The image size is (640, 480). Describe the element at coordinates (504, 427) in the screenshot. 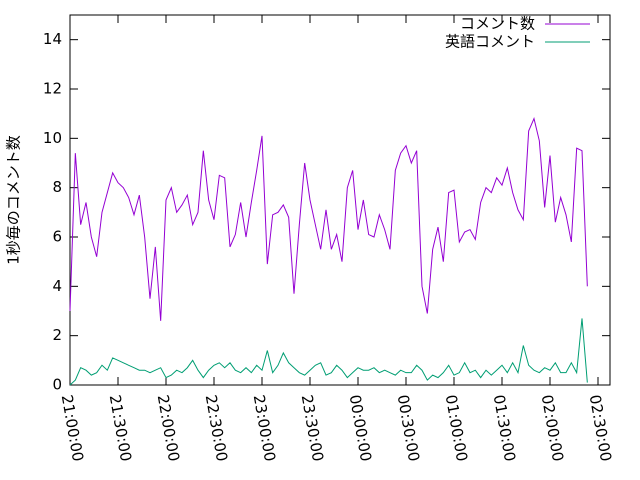

I see `x-tick-label: 01:30:00` at that location.